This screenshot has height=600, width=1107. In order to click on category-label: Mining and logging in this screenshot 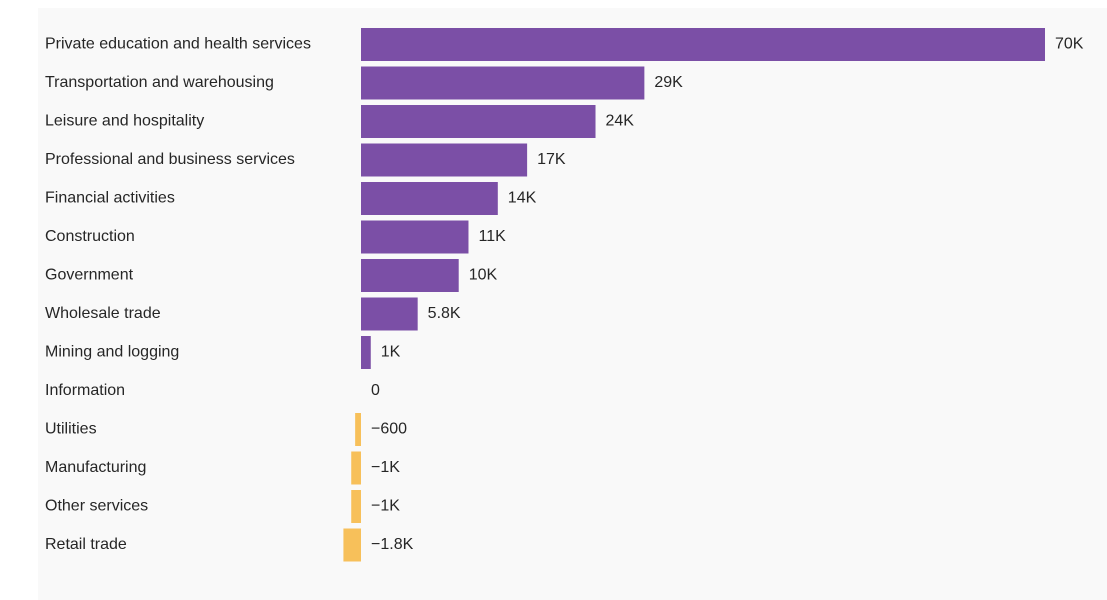, I will do `click(112, 352)`.